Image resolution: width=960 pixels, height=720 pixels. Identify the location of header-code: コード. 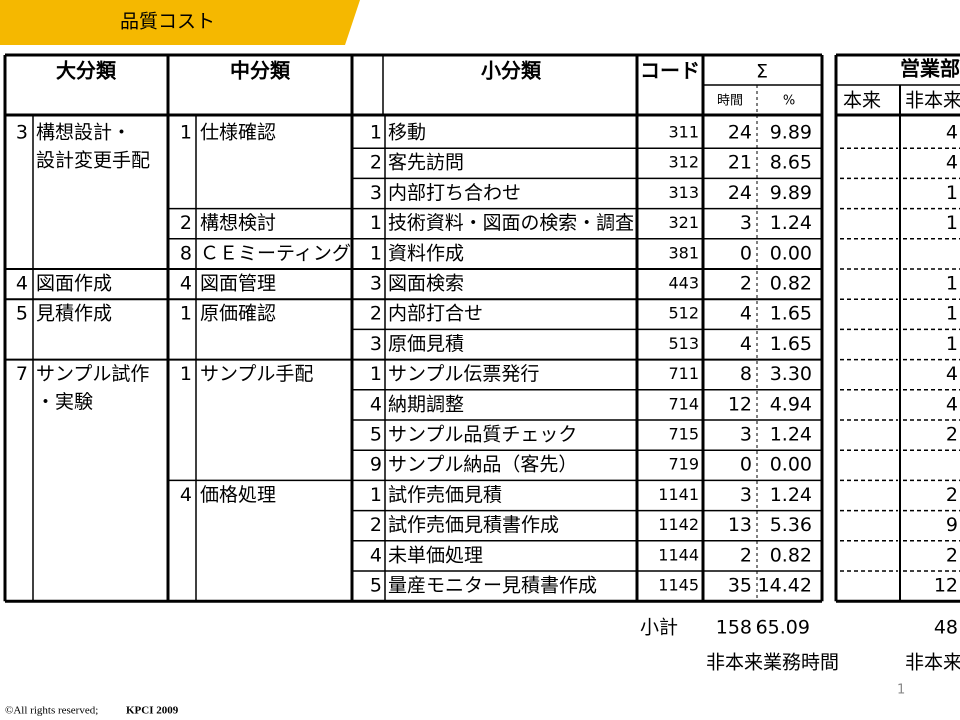
(670, 71).